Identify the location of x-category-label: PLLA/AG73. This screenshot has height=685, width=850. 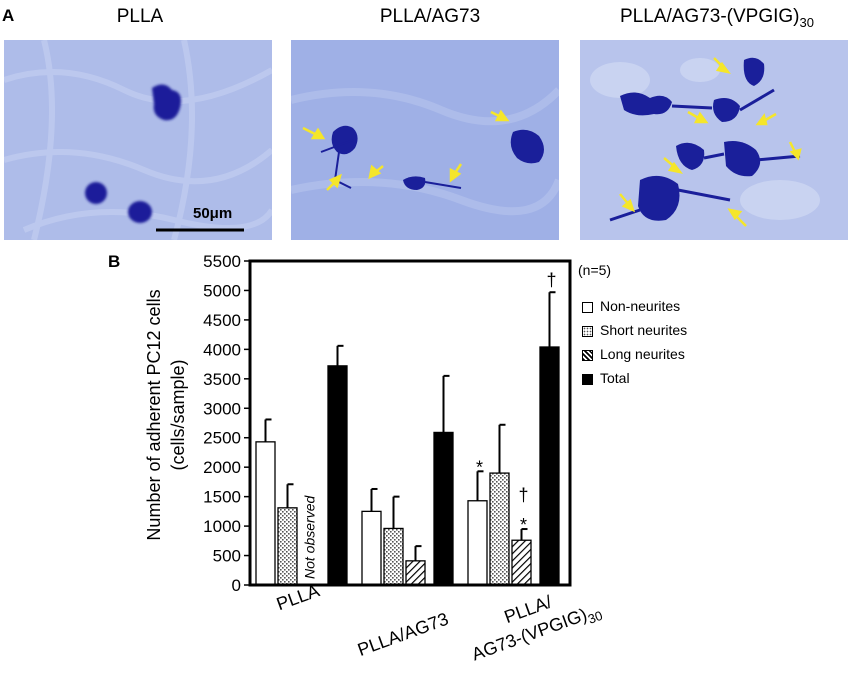
(403, 634).